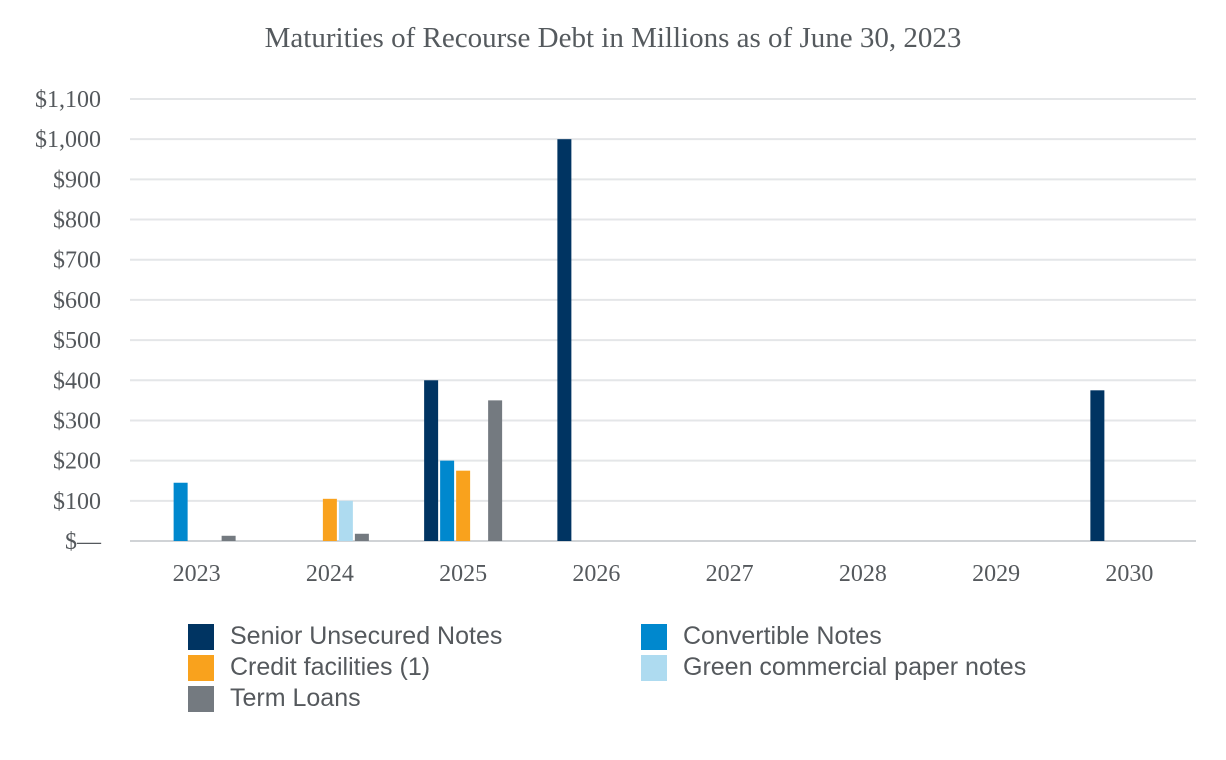 The image size is (1226, 760). I want to click on legend-label: Green commercial paper notes, so click(855, 667).